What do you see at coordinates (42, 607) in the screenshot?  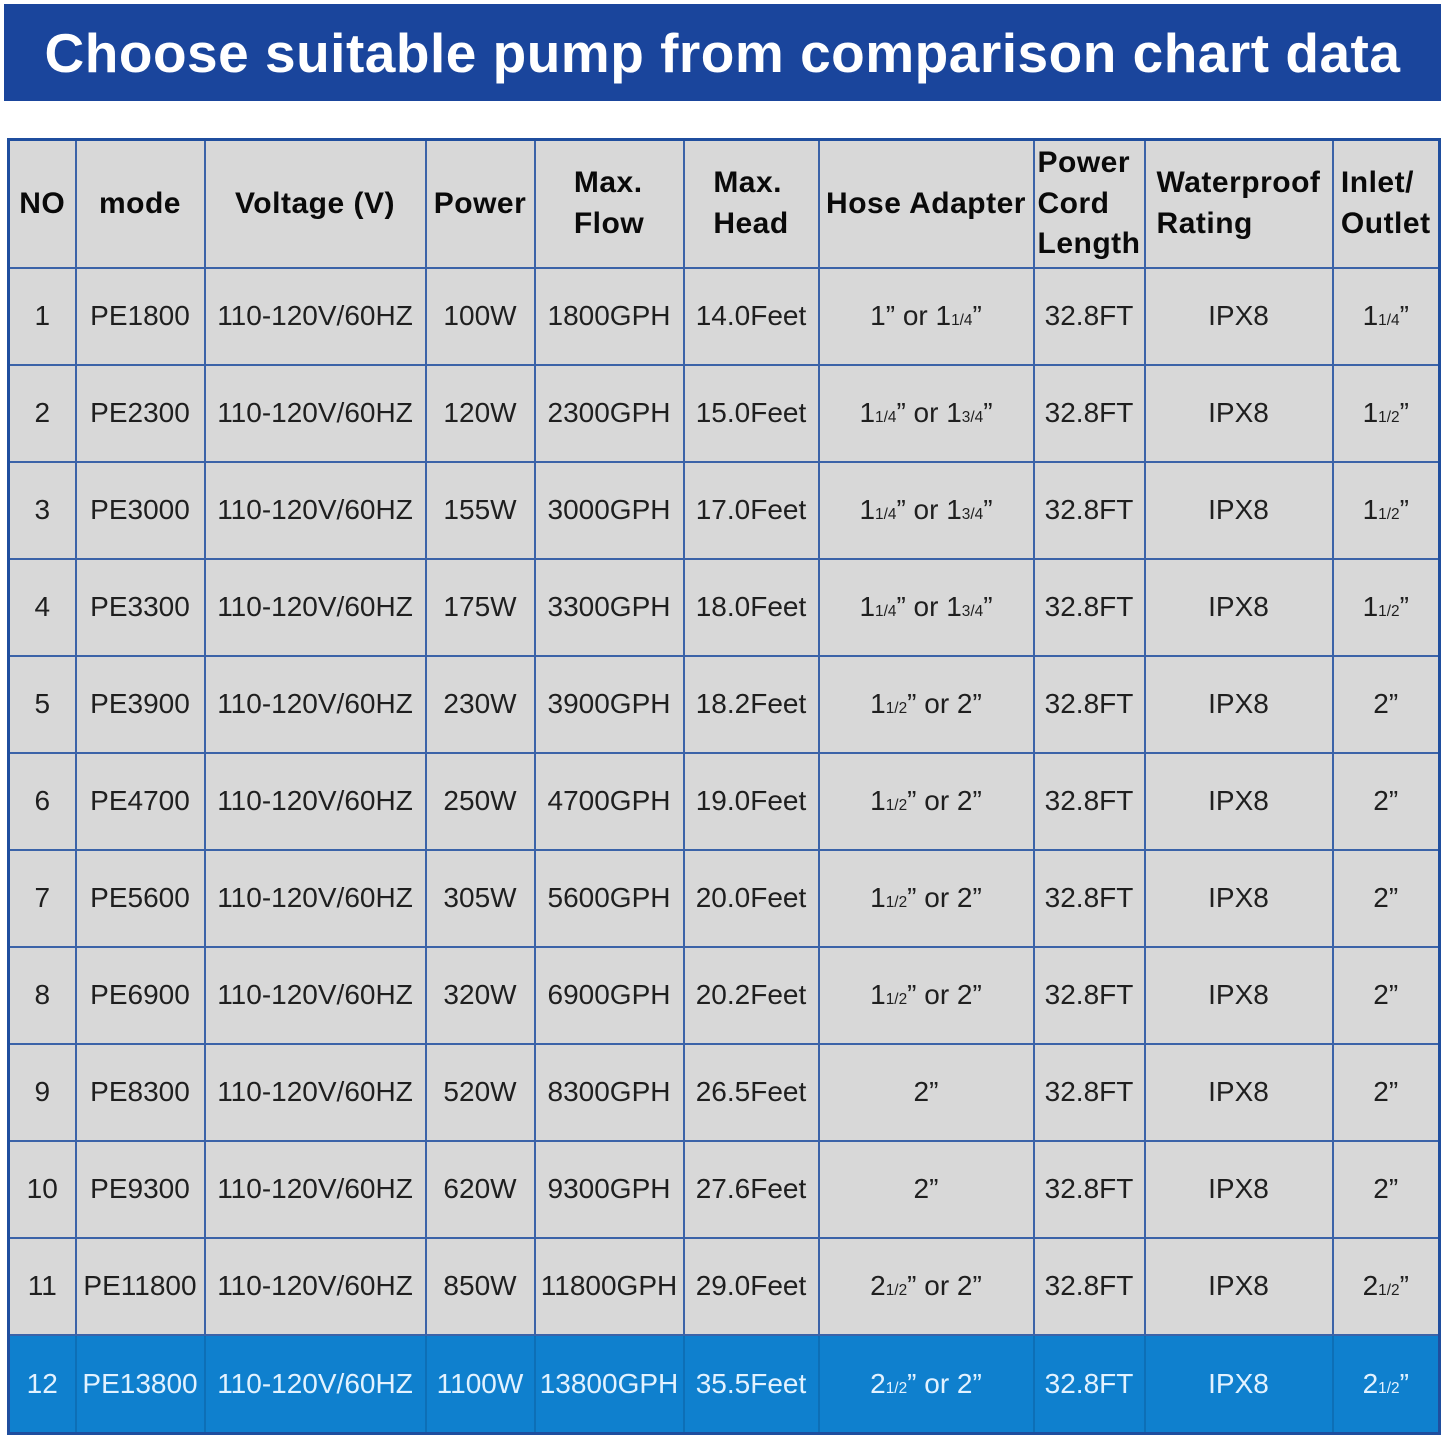 I see `cell-no: 4` at bounding box center [42, 607].